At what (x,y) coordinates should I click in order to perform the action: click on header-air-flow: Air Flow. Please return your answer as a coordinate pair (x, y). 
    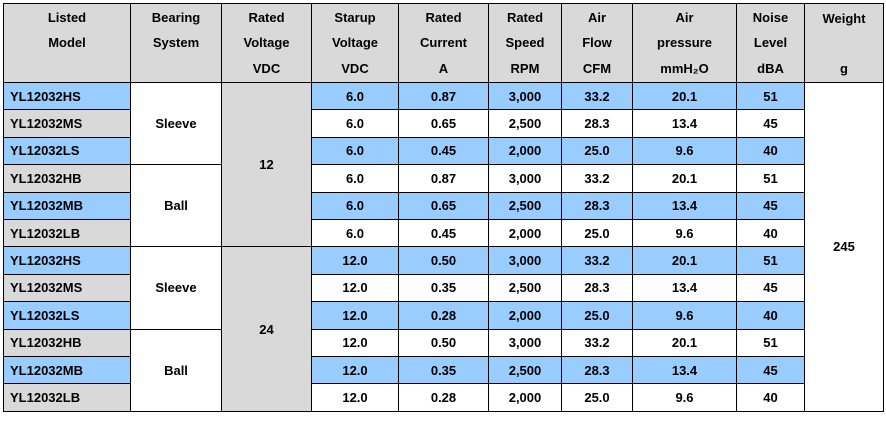
    Looking at the image, I should click on (597, 29).